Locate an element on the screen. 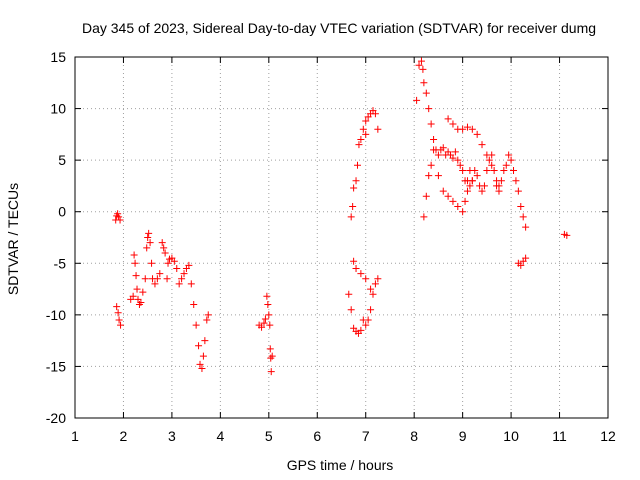 The image size is (640, 480). y-tick-label: 15 is located at coordinates (58, 57).